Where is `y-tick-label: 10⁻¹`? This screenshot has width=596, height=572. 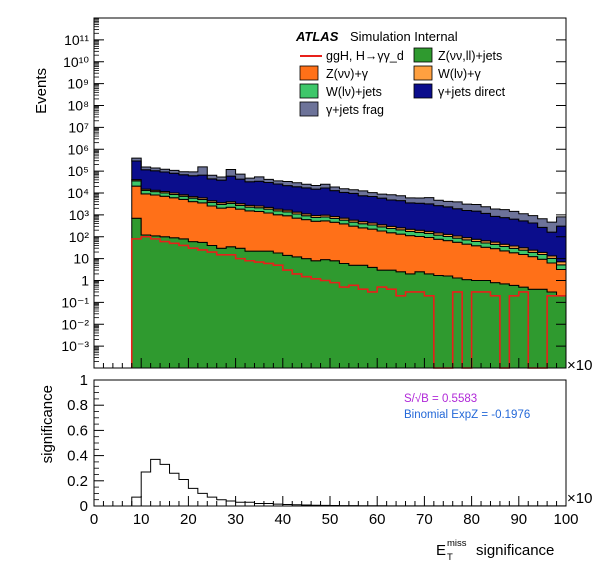 y-tick-label: 10⁻¹ is located at coordinates (75, 302).